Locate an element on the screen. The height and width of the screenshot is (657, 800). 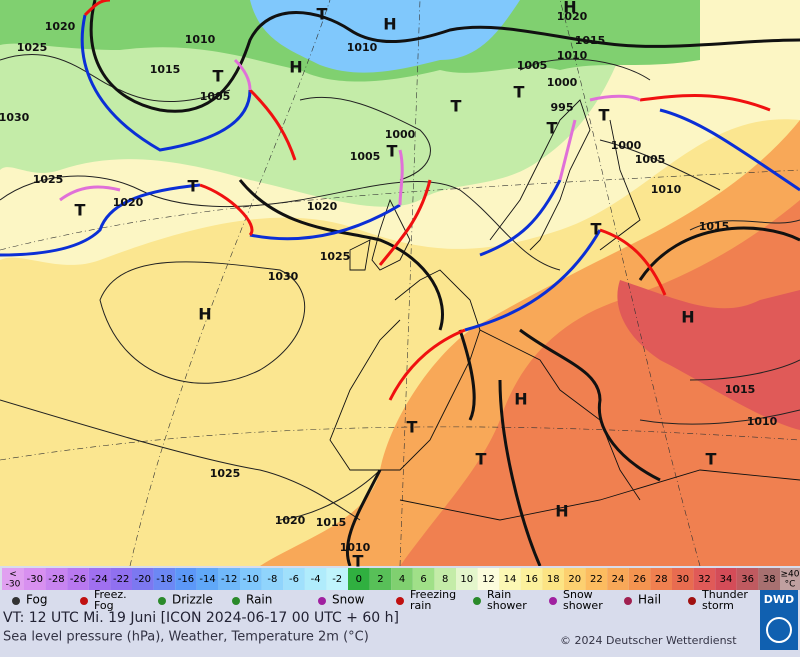
scale-label: -18 is located at coordinates (164, 579).